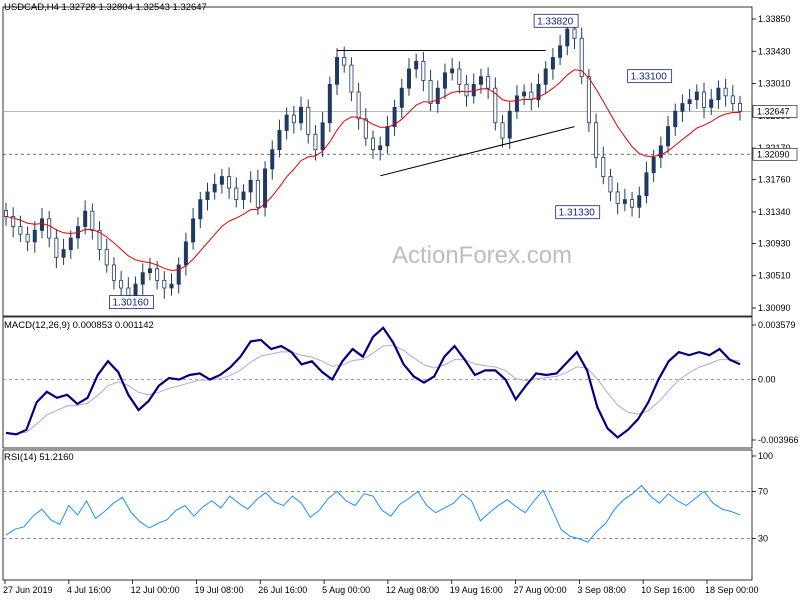 This screenshot has width=800, height=605. What do you see at coordinates (774, 308) in the screenshot?
I see `price-tick-label: 1.30090` at bounding box center [774, 308].